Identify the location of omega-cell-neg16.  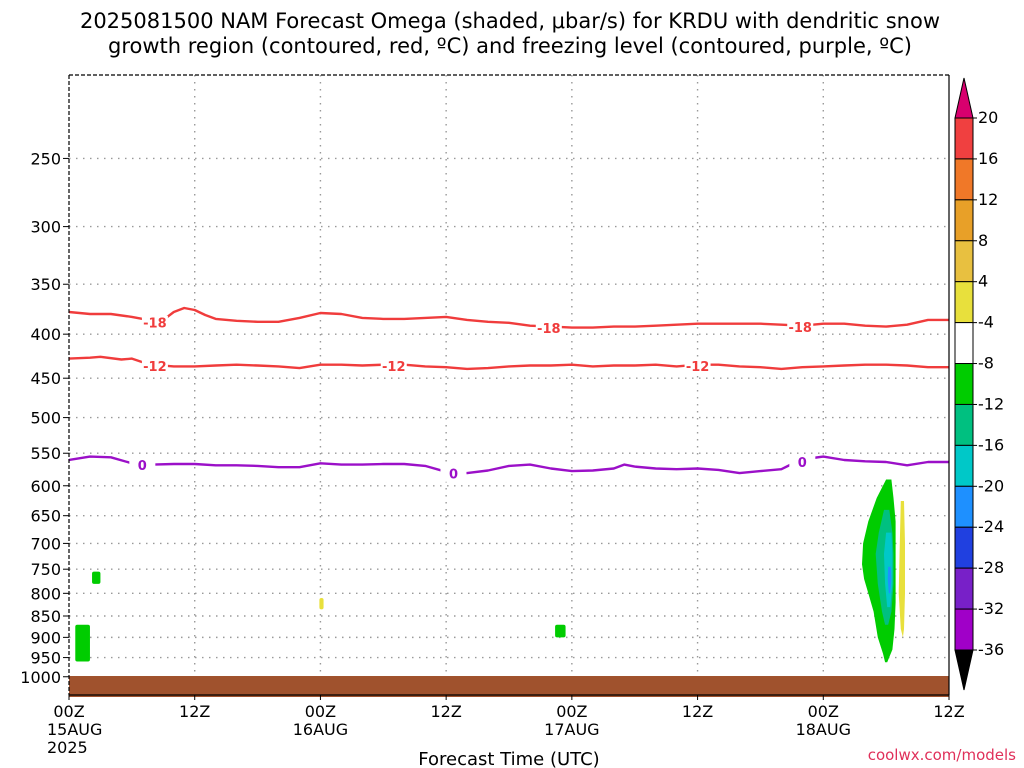
(889, 580).